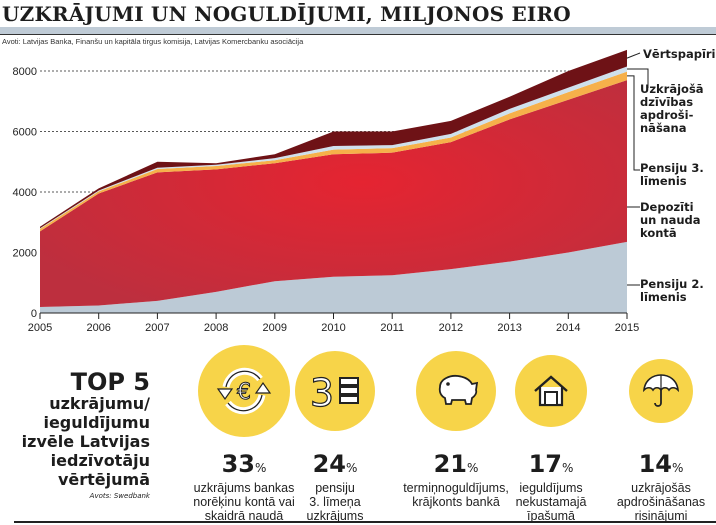 Image resolution: width=716 pixels, height=525 pixels. I want to click on legend-label-pensiju-3: Pensiju 3. līmenis, so click(672, 174).